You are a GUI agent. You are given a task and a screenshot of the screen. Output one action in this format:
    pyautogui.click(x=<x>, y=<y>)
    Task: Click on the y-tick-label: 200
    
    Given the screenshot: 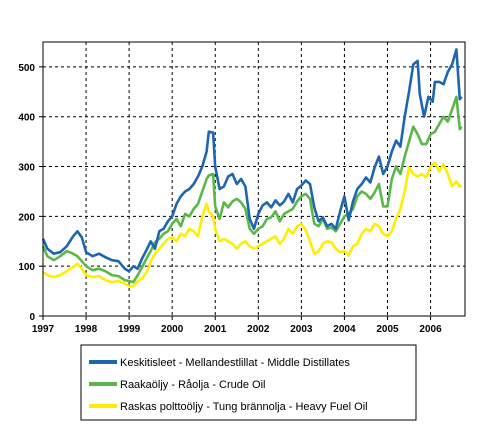 What is the action you would take?
    pyautogui.click(x=26, y=217)
    